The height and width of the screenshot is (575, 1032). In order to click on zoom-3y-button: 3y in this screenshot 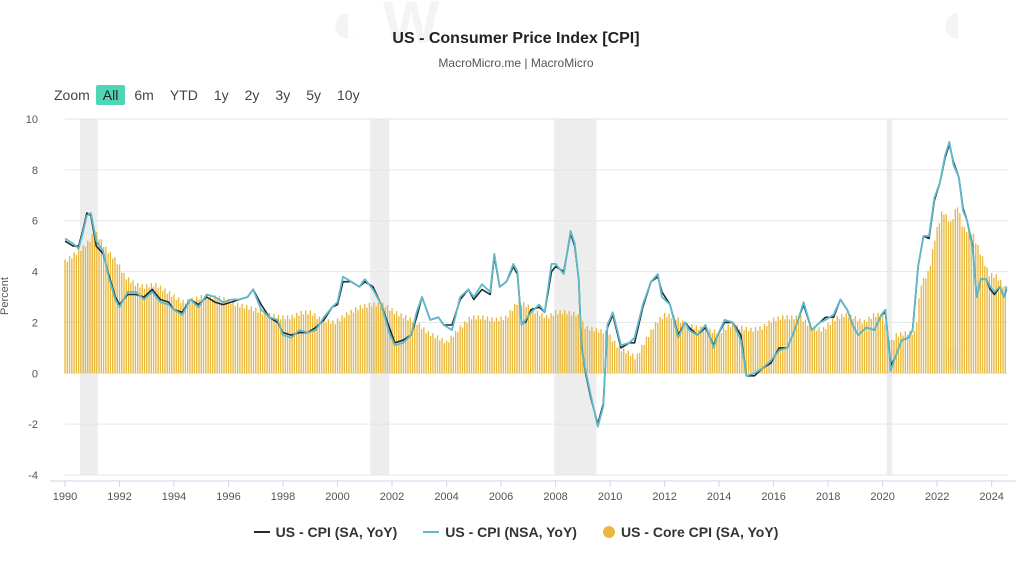, I will do `click(283, 95)`.